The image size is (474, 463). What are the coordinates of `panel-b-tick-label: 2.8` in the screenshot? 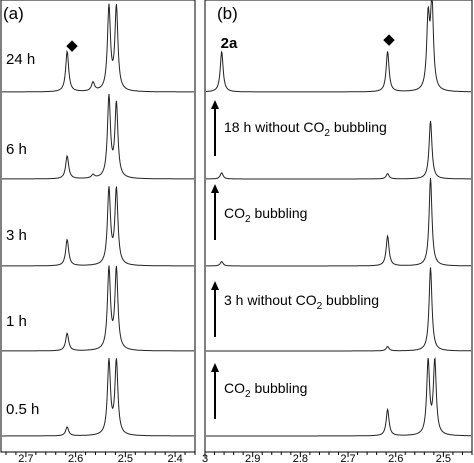 It's located at (300, 458).